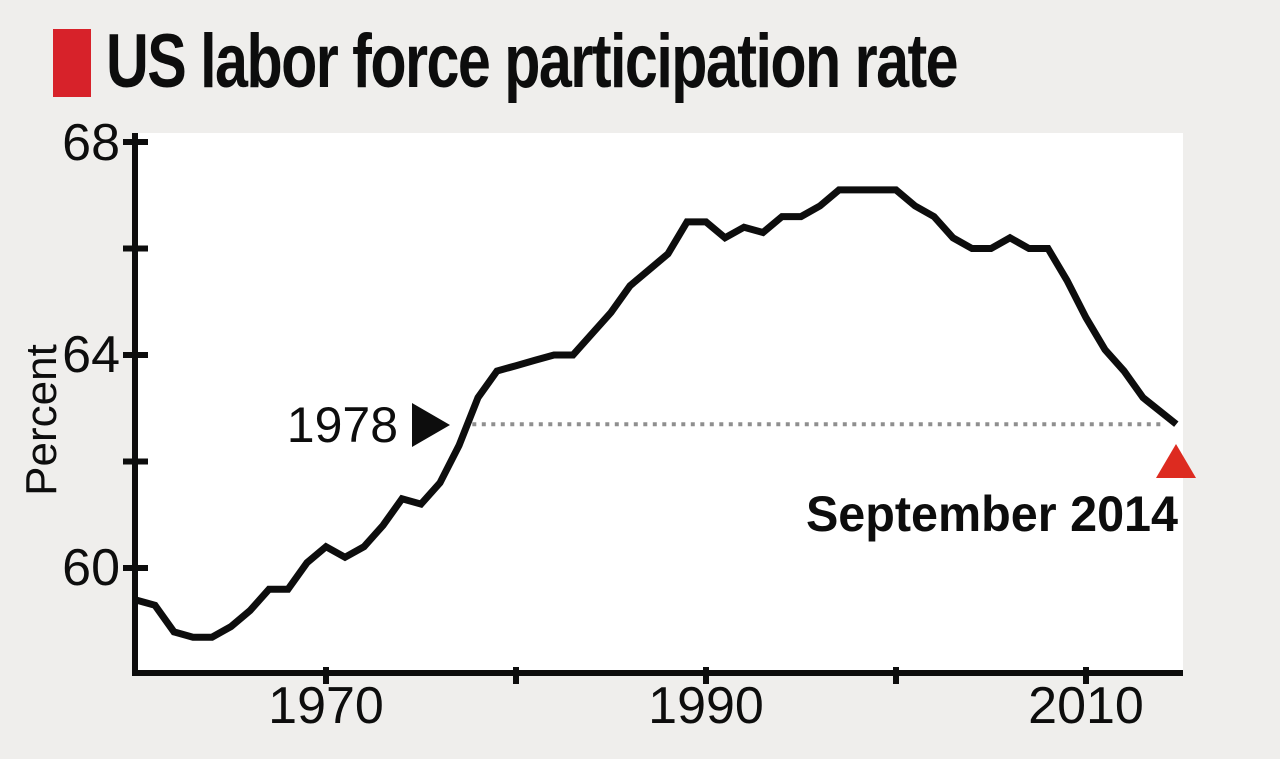 The image size is (1280, 759). I want to click on right-arrow-icon, so click(431, 425).